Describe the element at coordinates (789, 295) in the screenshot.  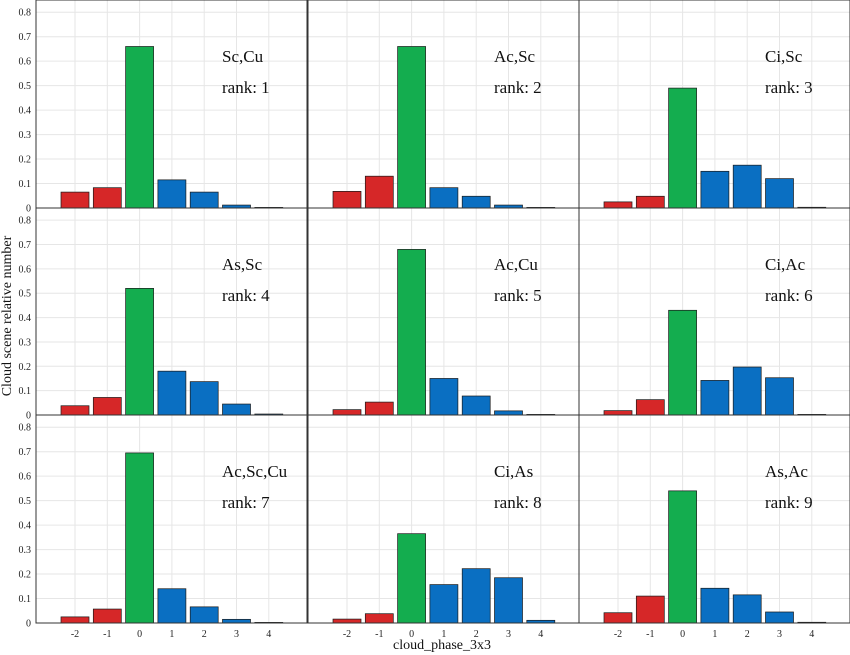
I see `panel-rank-label: rank: 6` at that location.